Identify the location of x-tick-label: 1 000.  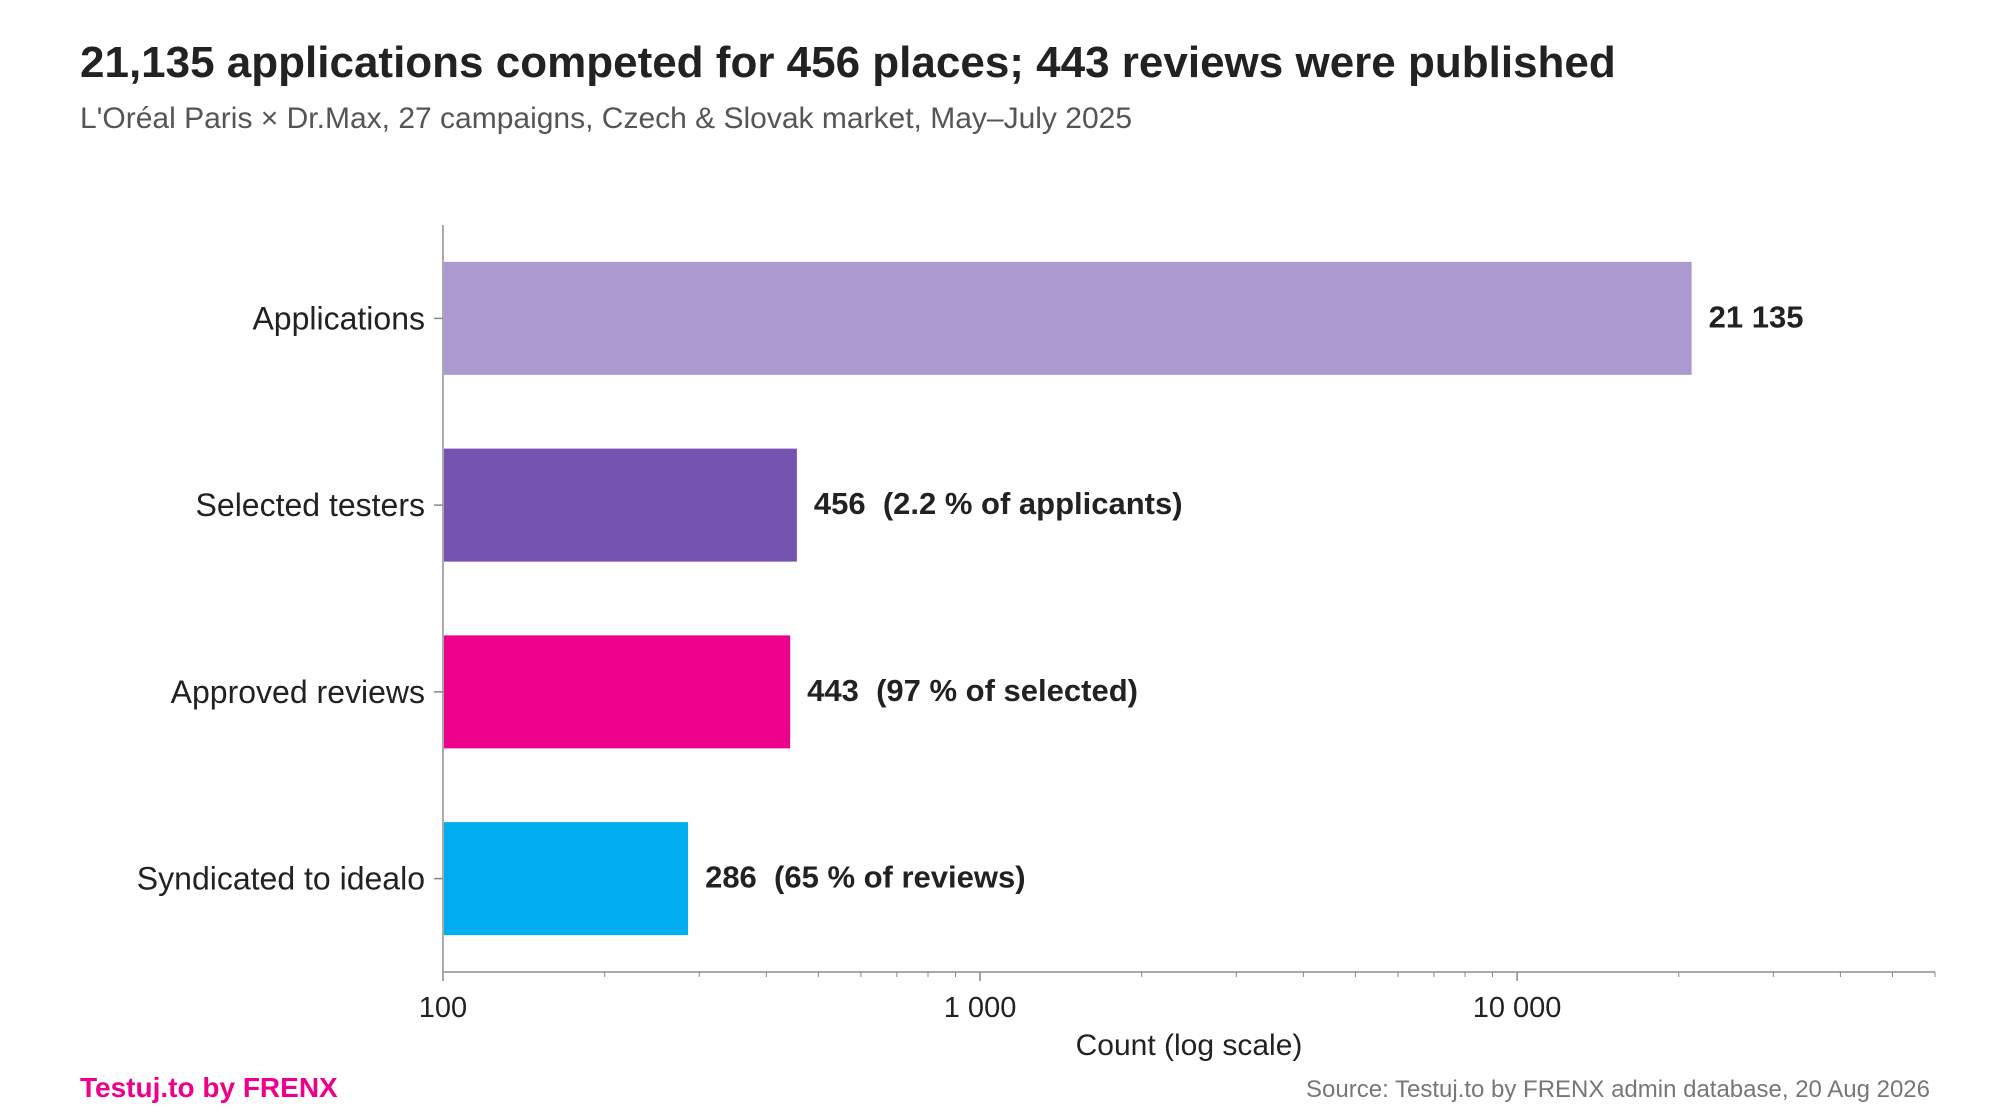
(980, 1008).